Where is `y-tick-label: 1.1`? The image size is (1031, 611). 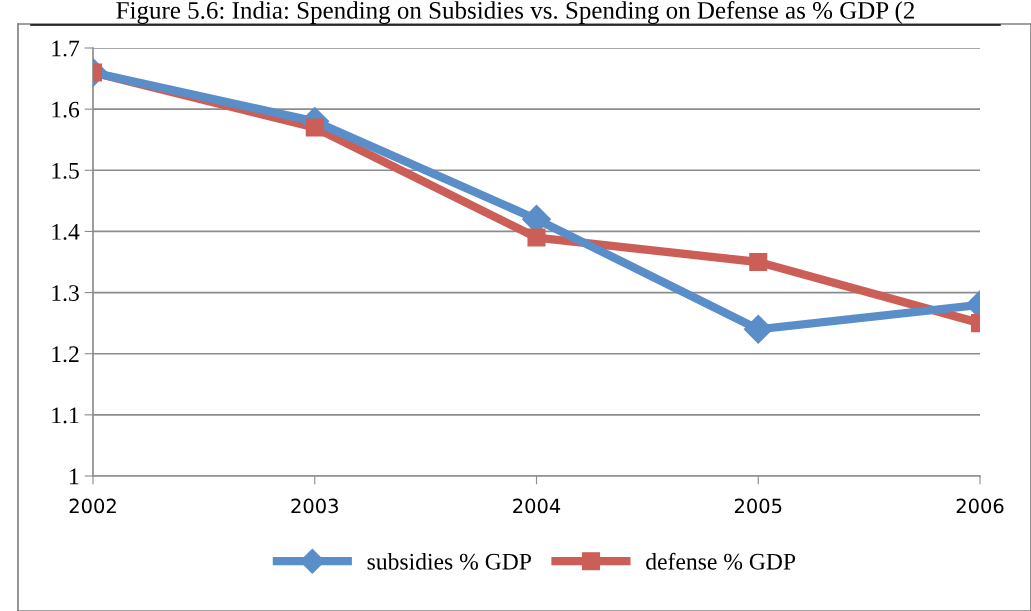
y-tick-label: 1.1 is located at coordinates (65, 415).